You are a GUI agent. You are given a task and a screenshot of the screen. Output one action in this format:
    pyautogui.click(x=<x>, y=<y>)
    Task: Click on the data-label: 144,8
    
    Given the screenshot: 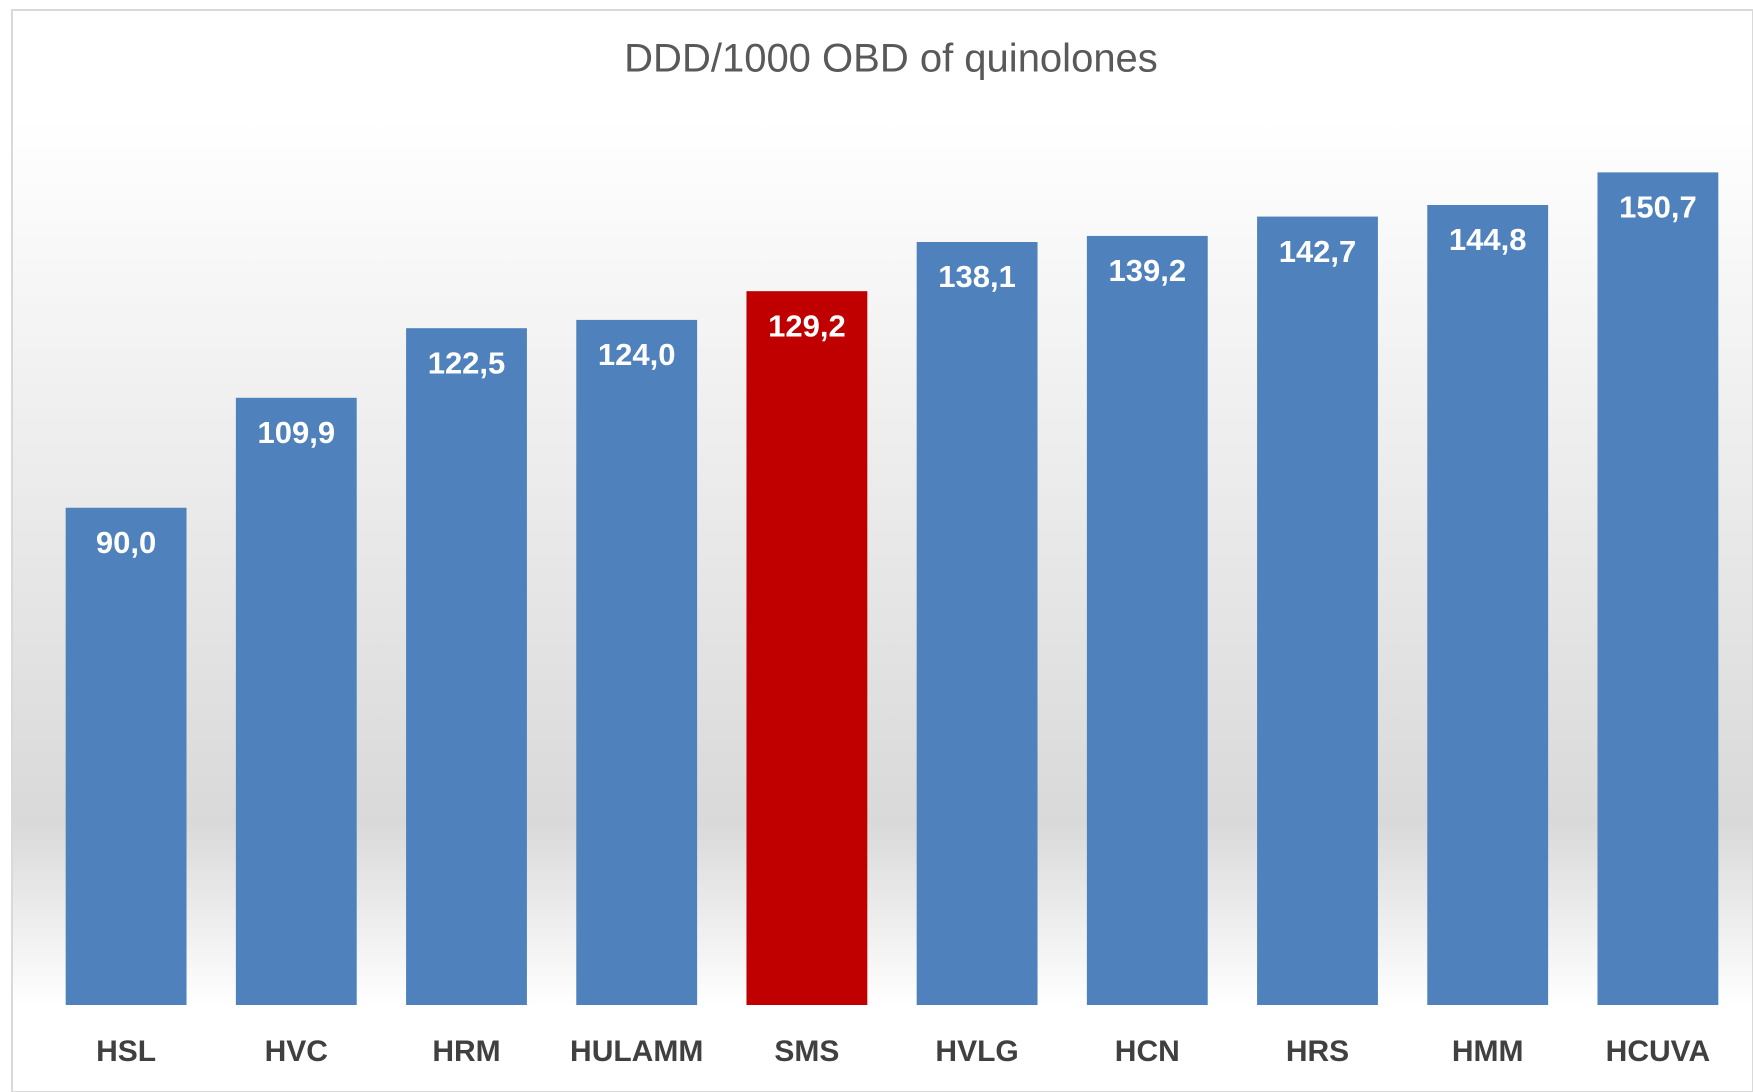 What is the action you would take?
    pyautogui.click(x=1488, y=239)
    